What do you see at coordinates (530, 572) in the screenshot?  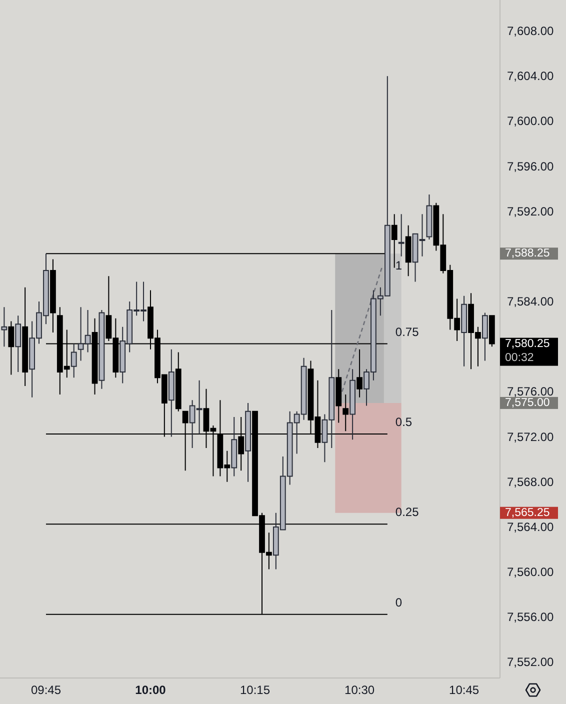 I see `y-tick-label: 7,560.00` at bounding box center [530, 572].